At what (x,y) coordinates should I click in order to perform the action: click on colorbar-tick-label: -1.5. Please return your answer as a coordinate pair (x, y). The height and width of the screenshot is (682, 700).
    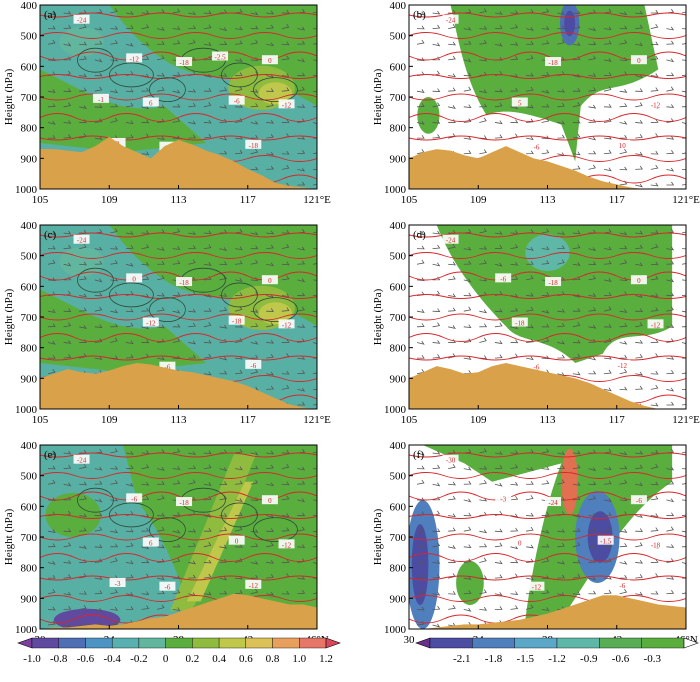
    Looking at the image, I should click on (526, 659).